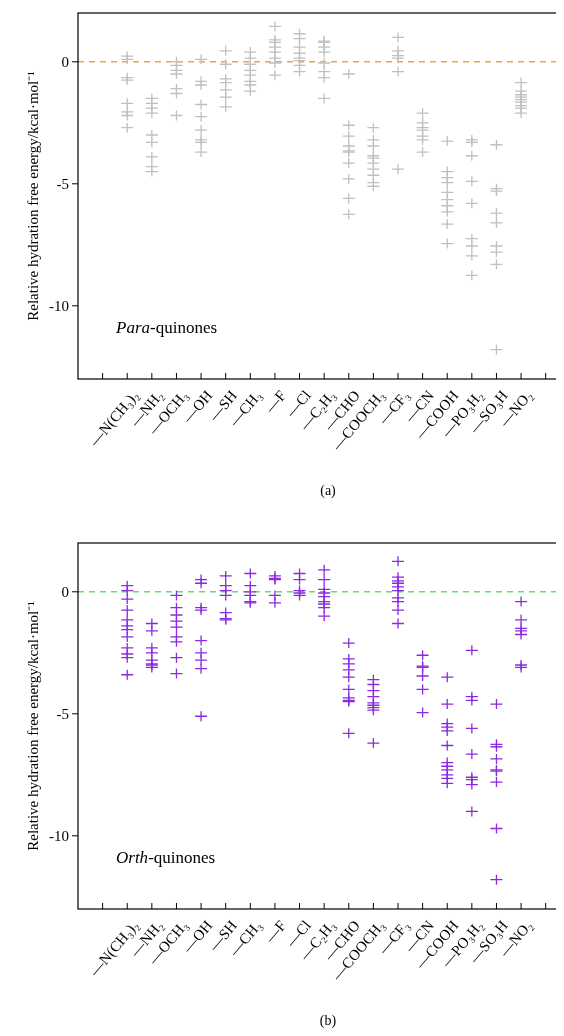 The height and width of the screenshot is (1036, 564). What do you see at coordinates (166, 327) in the screenshot?
I see `annotation: Para-quinones` at bounding box center [166, 327].